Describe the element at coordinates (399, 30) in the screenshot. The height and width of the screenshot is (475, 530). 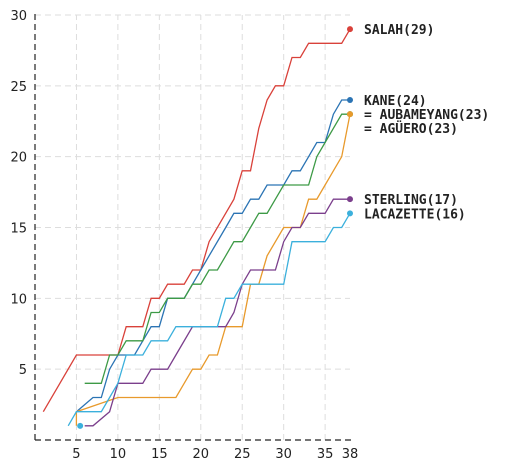
I see `end-label-salah: SALAH(29)` at that location.